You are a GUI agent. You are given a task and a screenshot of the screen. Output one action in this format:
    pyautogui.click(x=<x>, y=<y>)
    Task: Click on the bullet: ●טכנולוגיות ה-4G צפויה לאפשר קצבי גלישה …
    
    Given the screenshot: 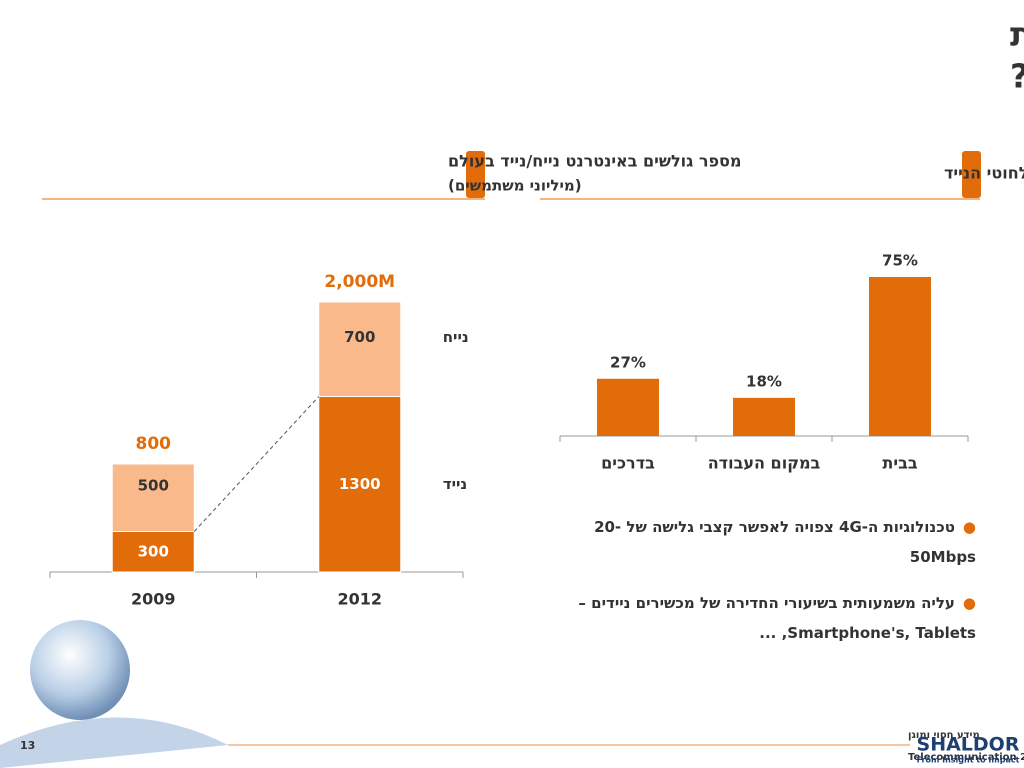 What is the action you would take?
    pyautogui.click(x=785, y=542)
    